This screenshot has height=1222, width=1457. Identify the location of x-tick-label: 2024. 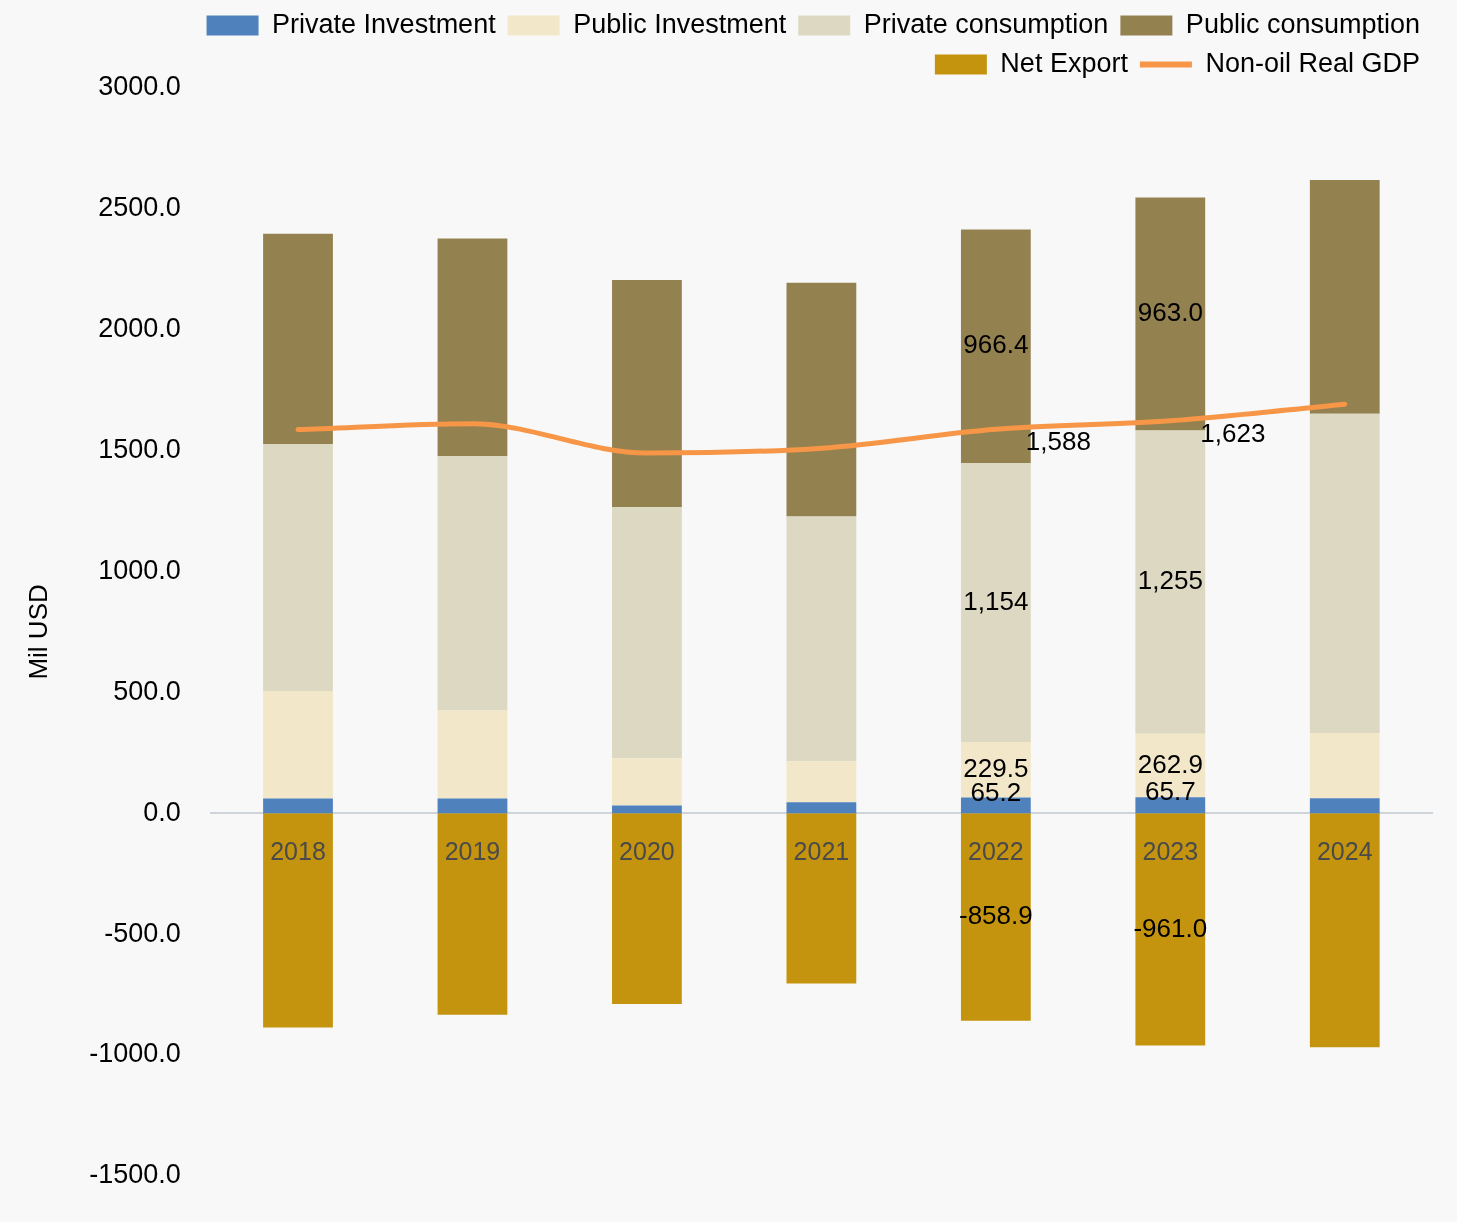
(1344, 851).